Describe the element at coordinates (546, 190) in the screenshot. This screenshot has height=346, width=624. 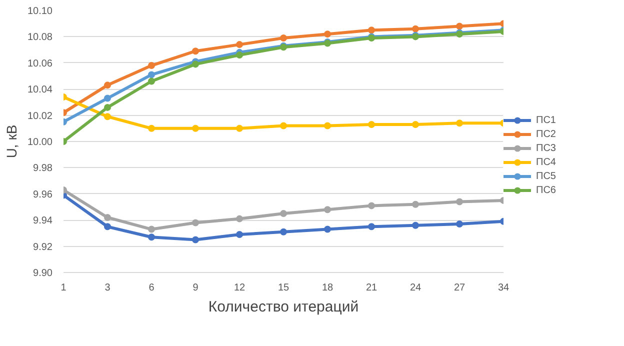
I see `legend-label: ПС6` at that location.